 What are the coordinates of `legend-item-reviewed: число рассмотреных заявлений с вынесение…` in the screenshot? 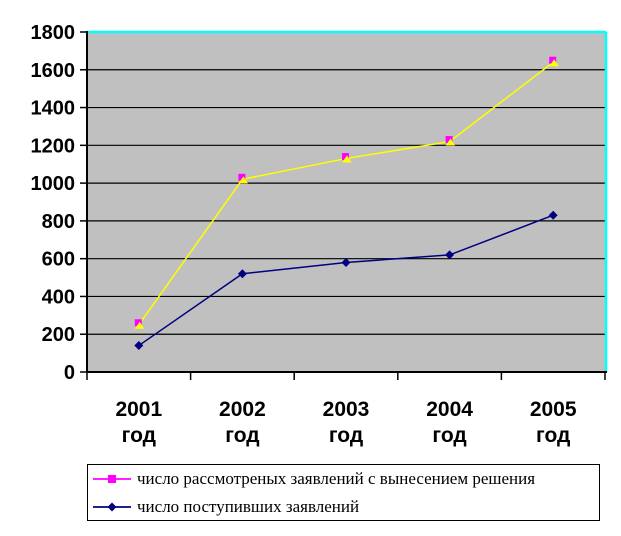 It's located at (346, 479).